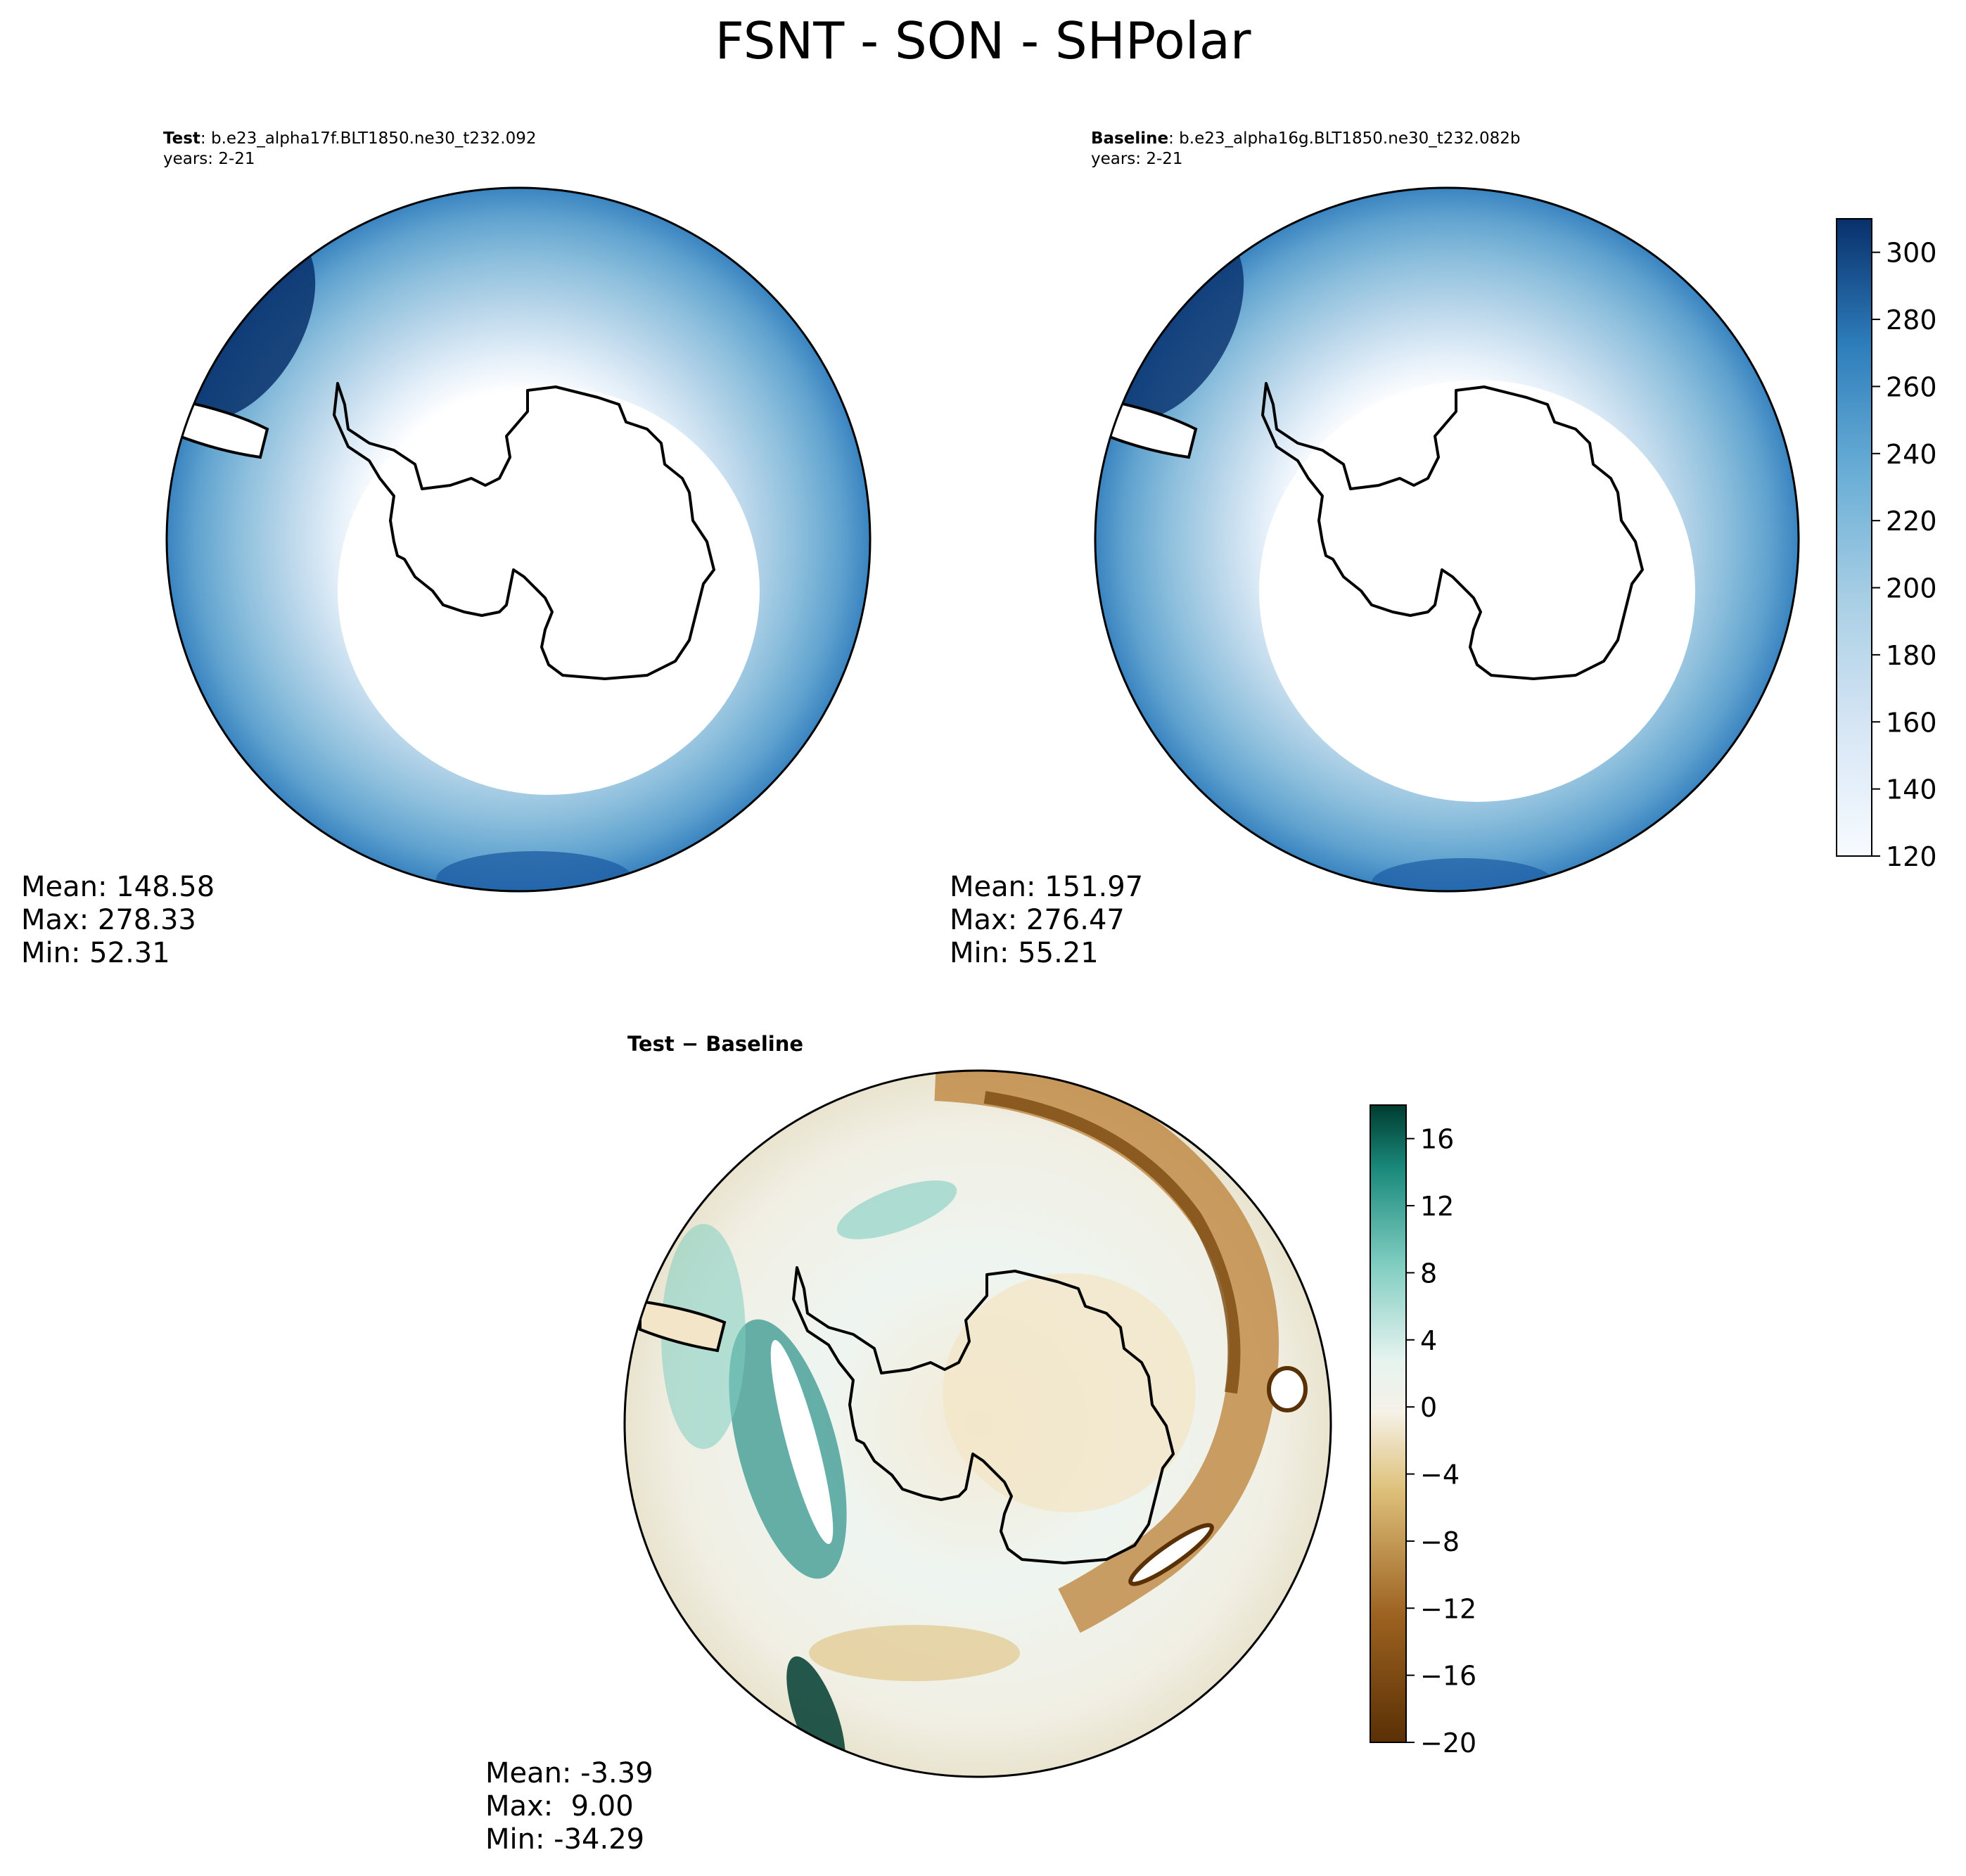 This screenshot has width=1966, height=1876. Describe the element at coordinates (205, 138) in the screenshot. I see `test-title-sep: :` at that location.